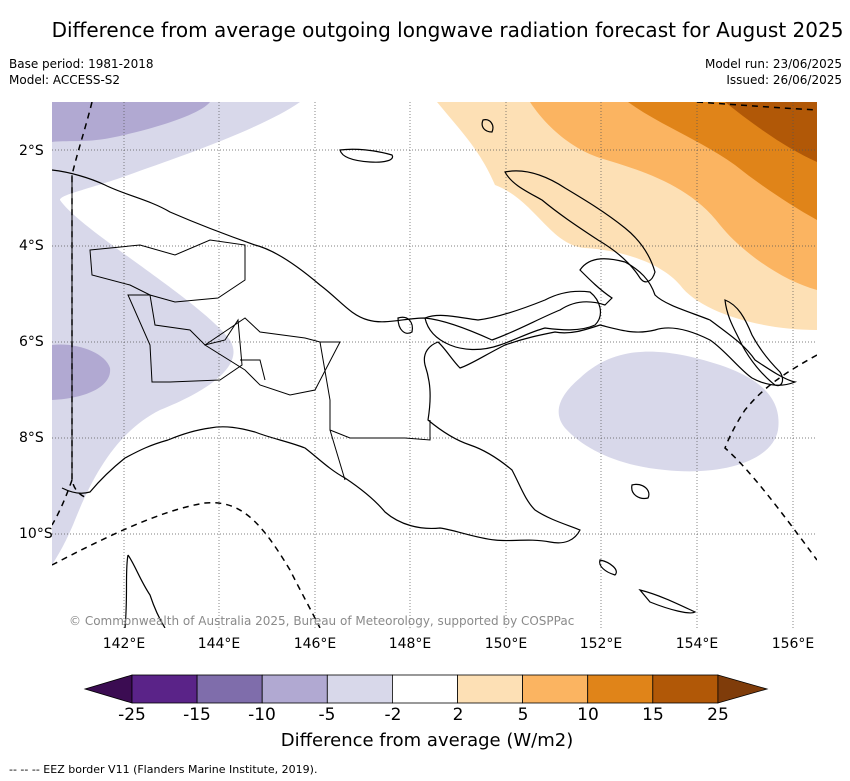  What do you see at coordinates (793, 644) in the screenshot?
I see `lon-label: 156°E` at bounding box center [793, 644].